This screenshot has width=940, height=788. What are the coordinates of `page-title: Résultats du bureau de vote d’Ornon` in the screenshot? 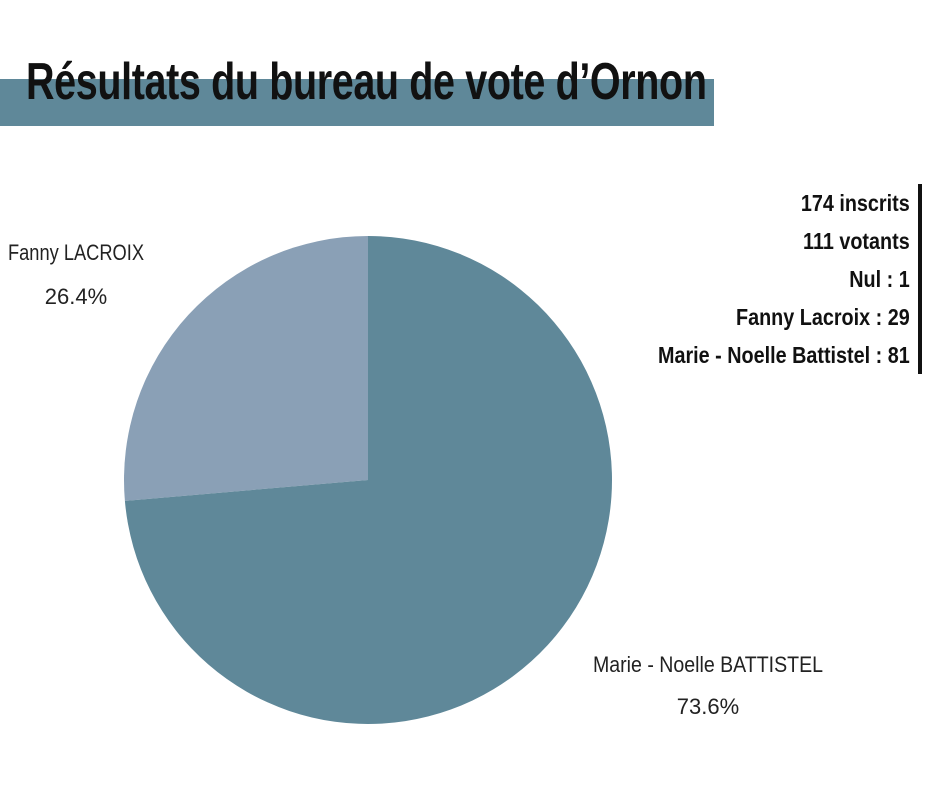 It's located at (366, 82).